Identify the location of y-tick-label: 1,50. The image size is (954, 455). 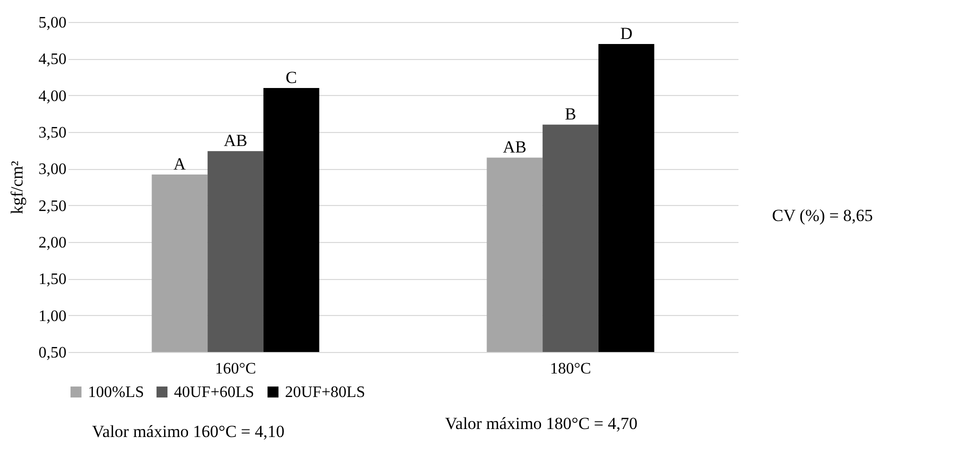
(52, 279).